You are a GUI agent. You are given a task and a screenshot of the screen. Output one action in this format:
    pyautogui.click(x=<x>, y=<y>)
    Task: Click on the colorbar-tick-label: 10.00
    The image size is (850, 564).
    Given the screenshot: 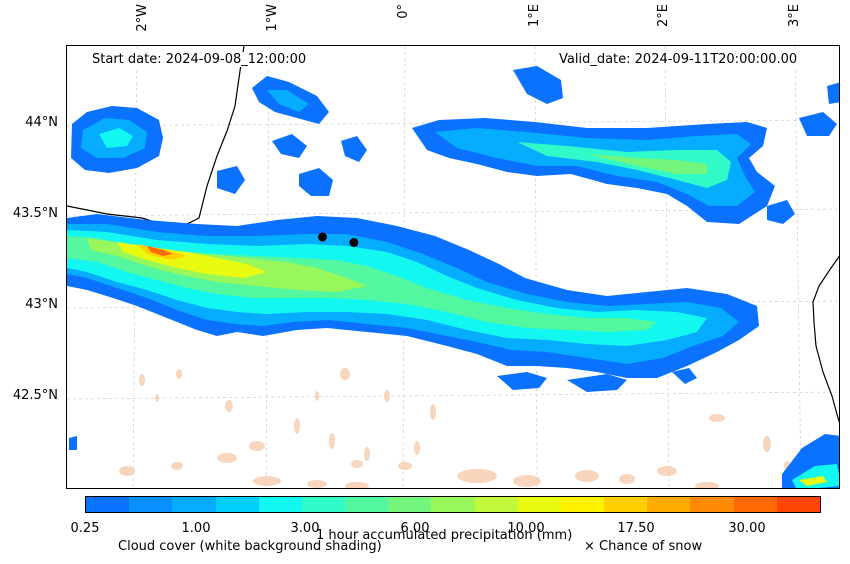 What is the action you would take?
    pyautogui.click(x=526, y=528)
    